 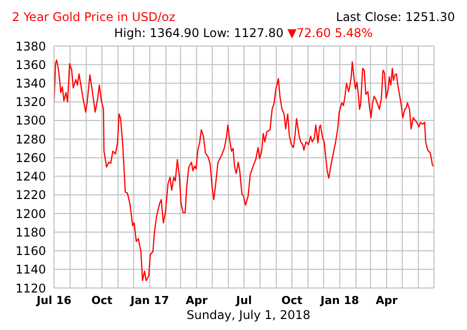 What do you see at coordinates (30, 251) in the screenshot?
I see `y-tick-label: 1160` at bounding box center [30, 251].